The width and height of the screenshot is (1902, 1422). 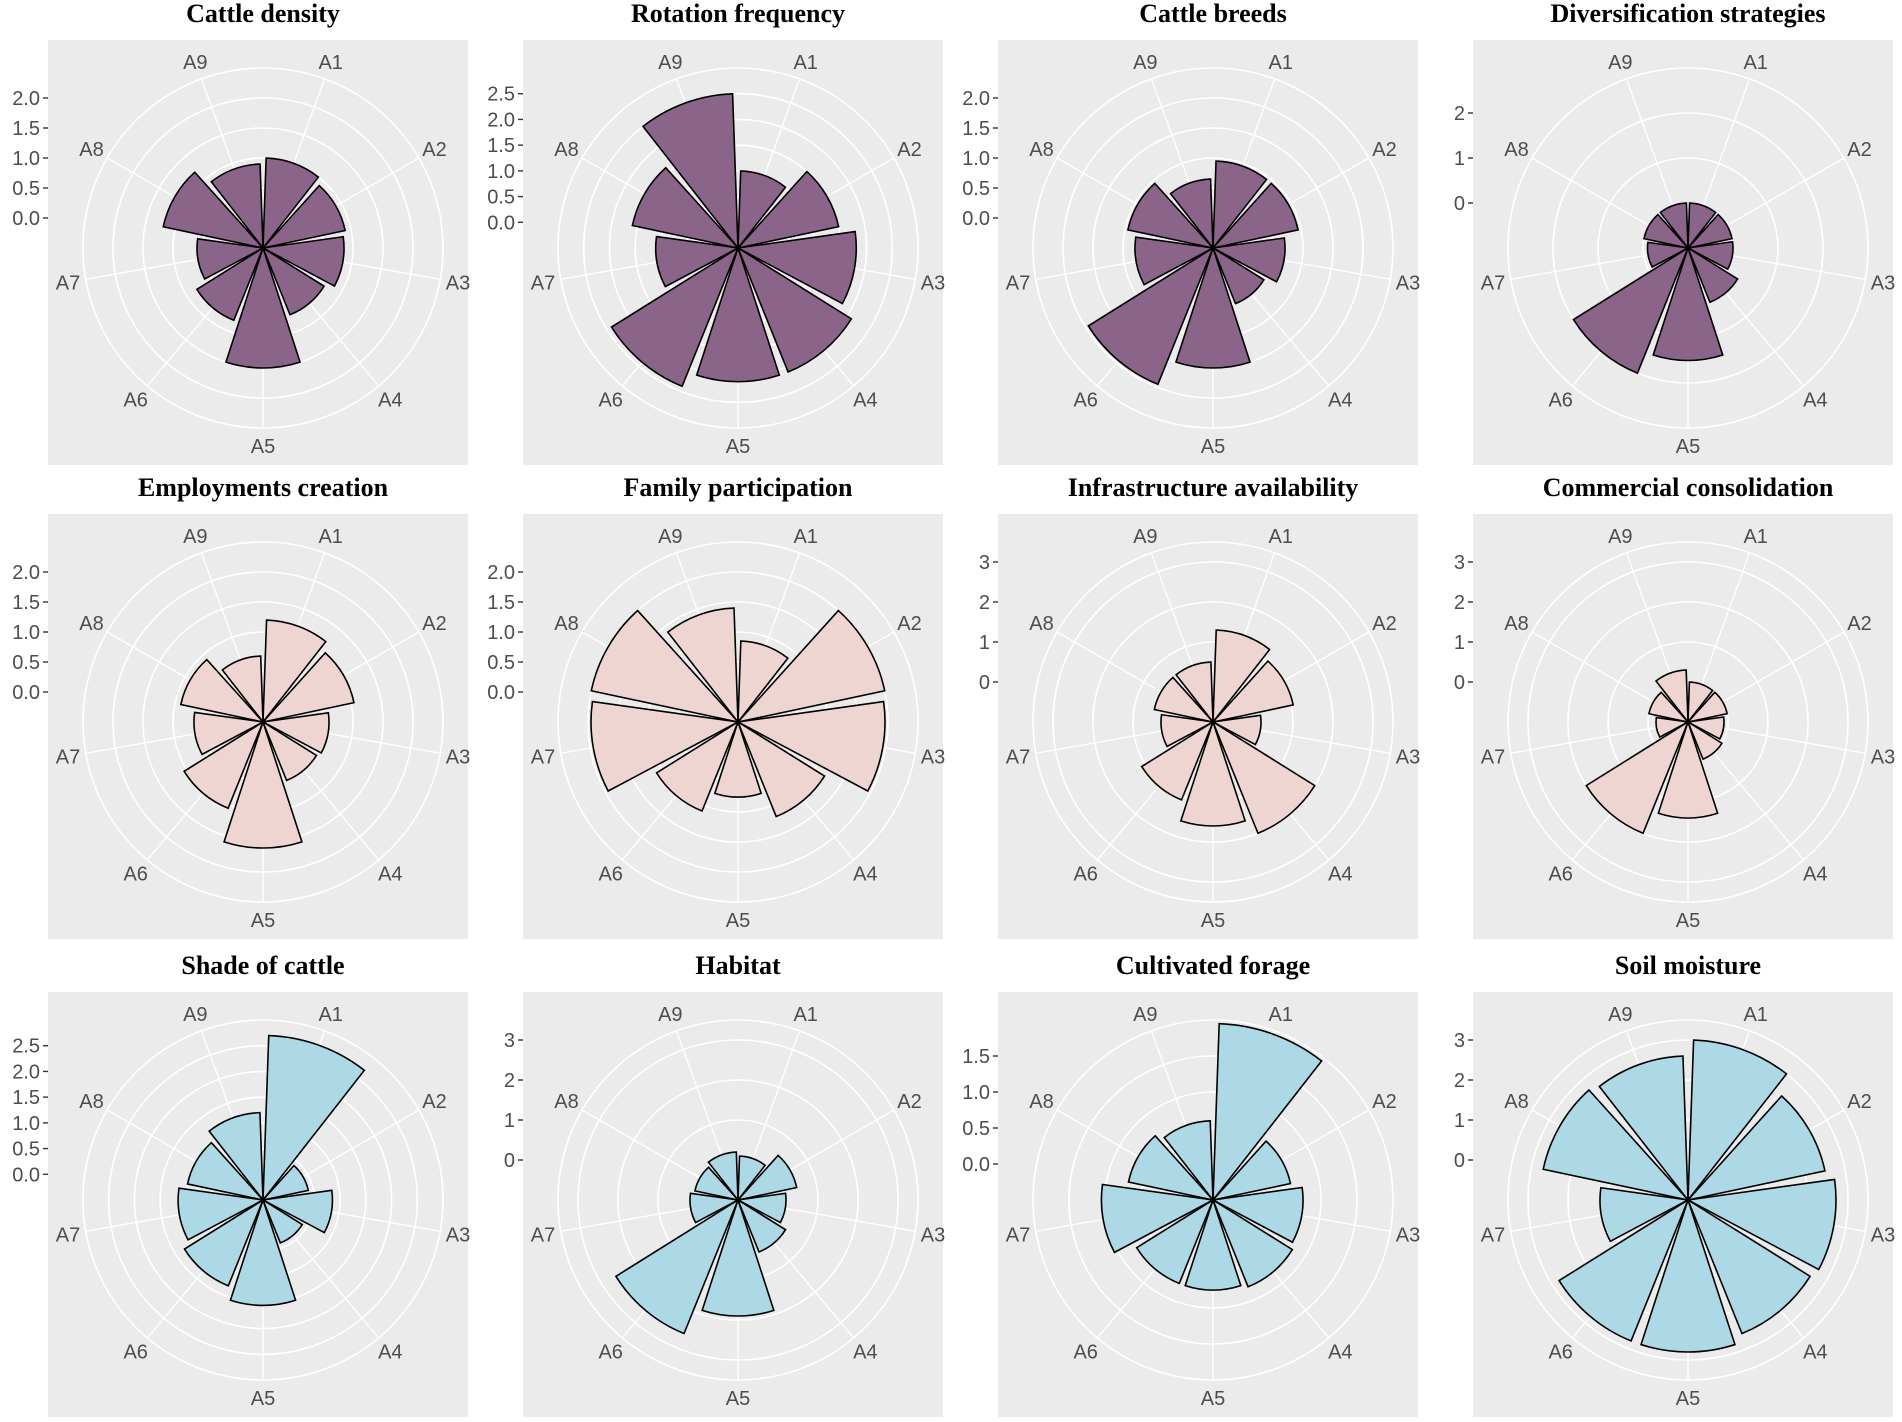 What do you see at coordinates (1213, 965) in the screenshot?
I see `chart-title: Cultivated forage` at bounding box center [1213, 965].